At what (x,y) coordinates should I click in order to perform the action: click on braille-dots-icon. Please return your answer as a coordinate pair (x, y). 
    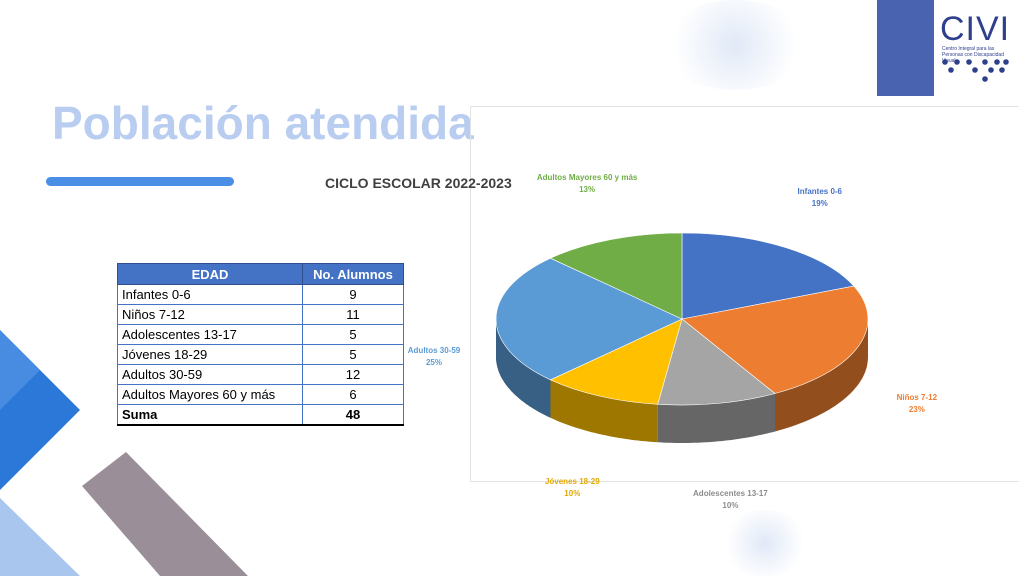
    Looking at the image, I should click on (975, 70).